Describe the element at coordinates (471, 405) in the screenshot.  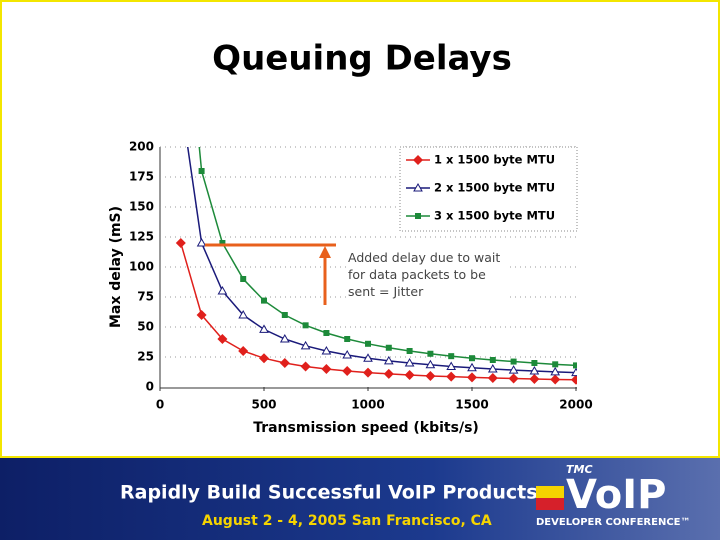
I see `x-tick-label: 1500` at that location.